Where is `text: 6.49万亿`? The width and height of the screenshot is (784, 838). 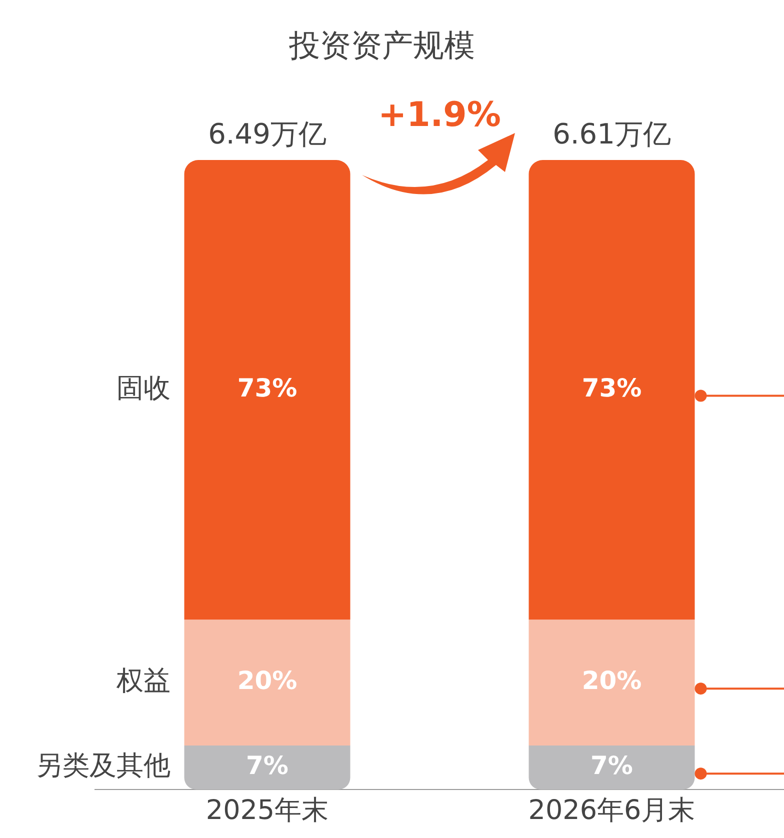
text: 6.49万亿 is located at coordinates (267, 133).